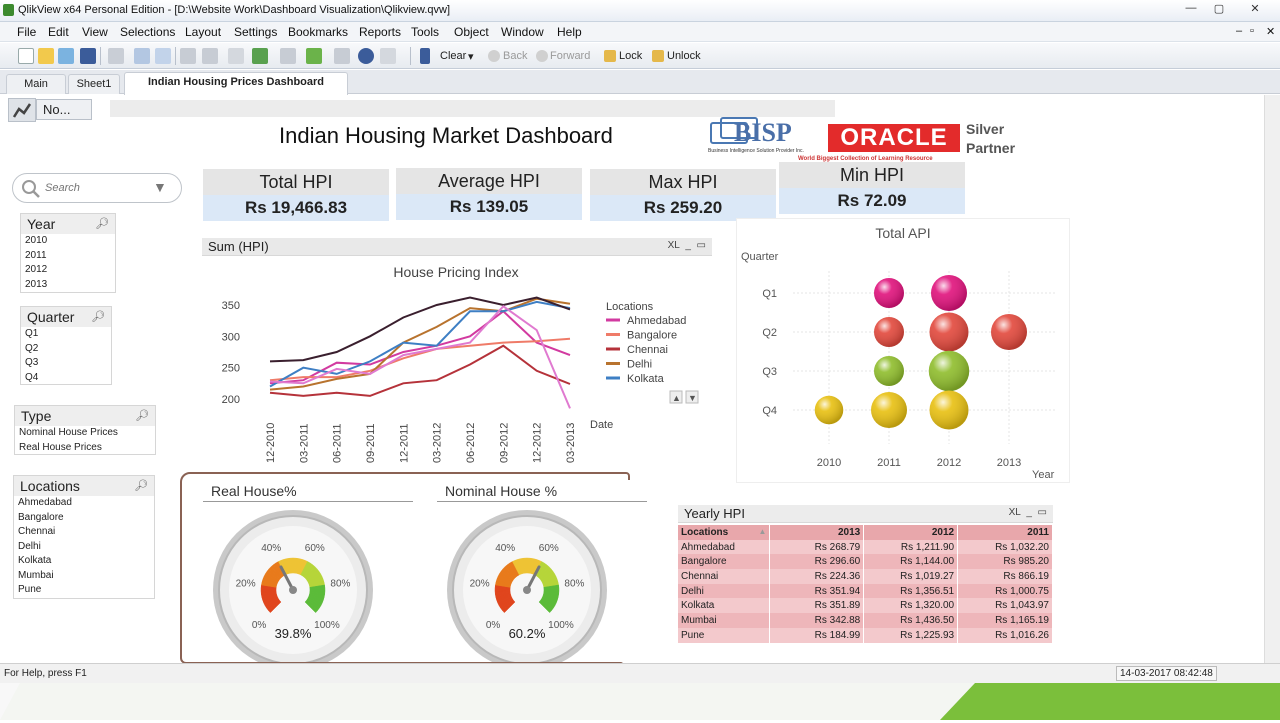 This screenshot has width=1280, height=723. I want to click on properties-icon, so click(342, 56).